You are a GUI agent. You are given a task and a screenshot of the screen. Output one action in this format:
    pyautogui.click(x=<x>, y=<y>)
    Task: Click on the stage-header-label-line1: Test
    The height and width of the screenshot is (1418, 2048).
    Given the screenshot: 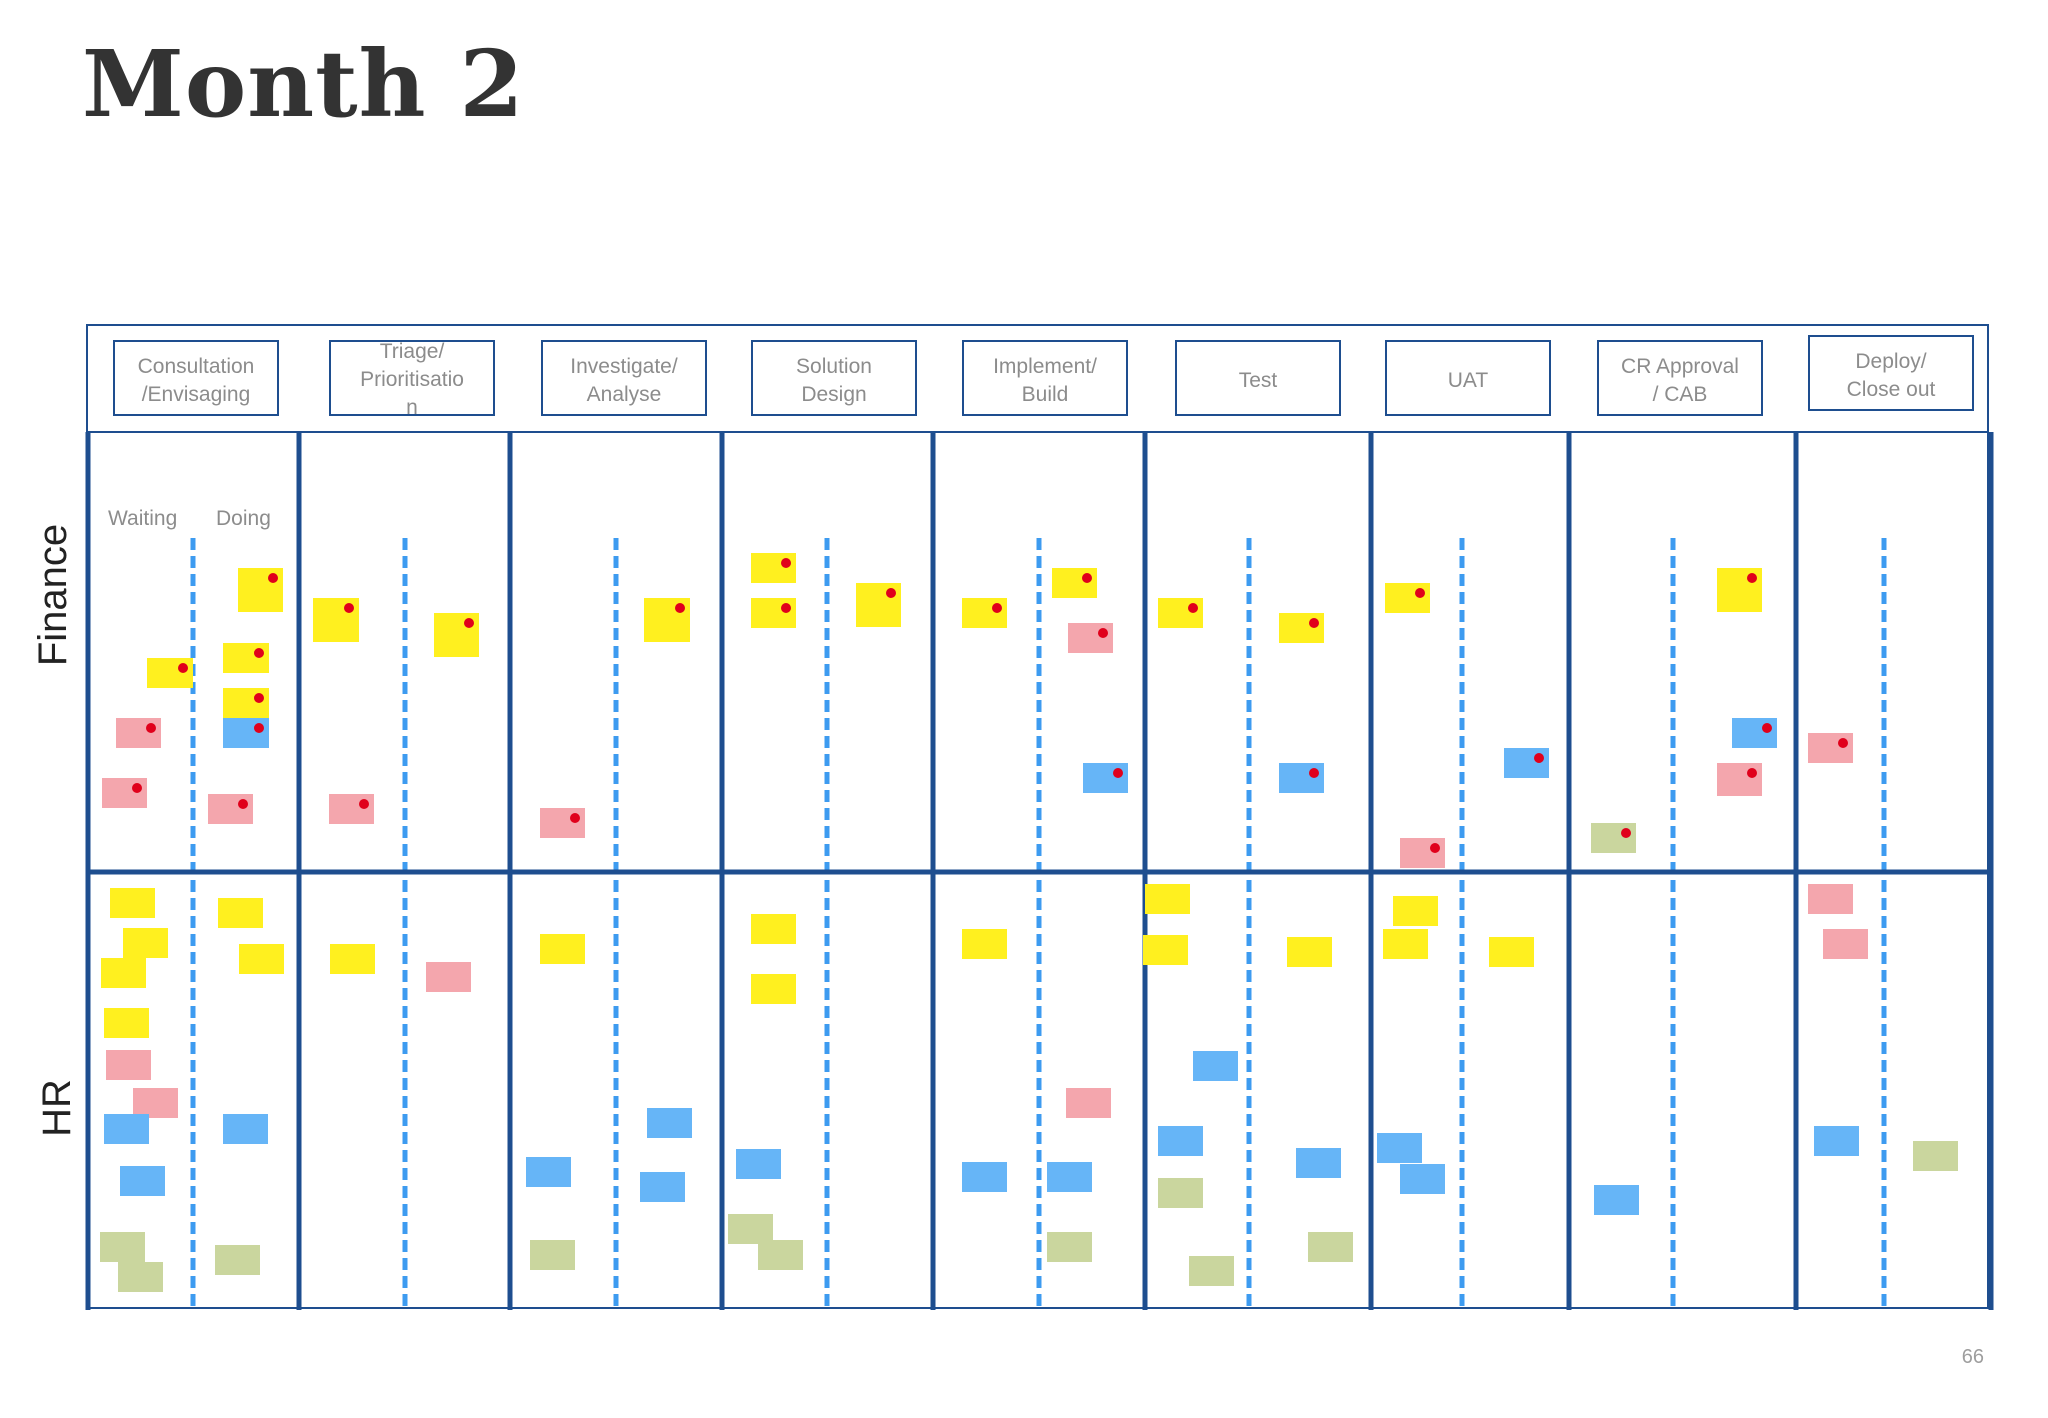 What is the action you would take?
    pyautogui.click(x=1258, y=380)
    